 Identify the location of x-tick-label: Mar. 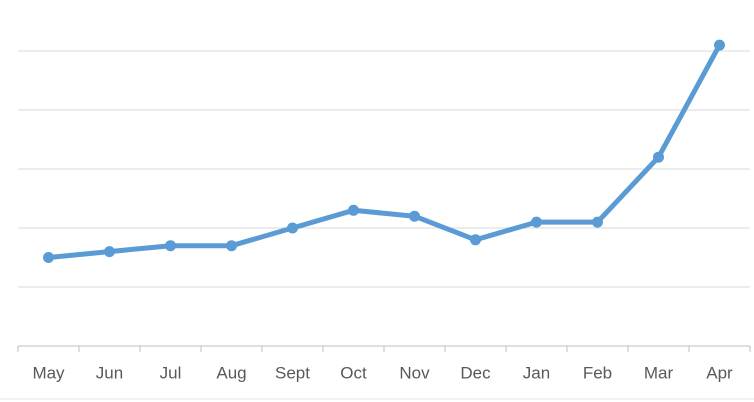
(659, 372).